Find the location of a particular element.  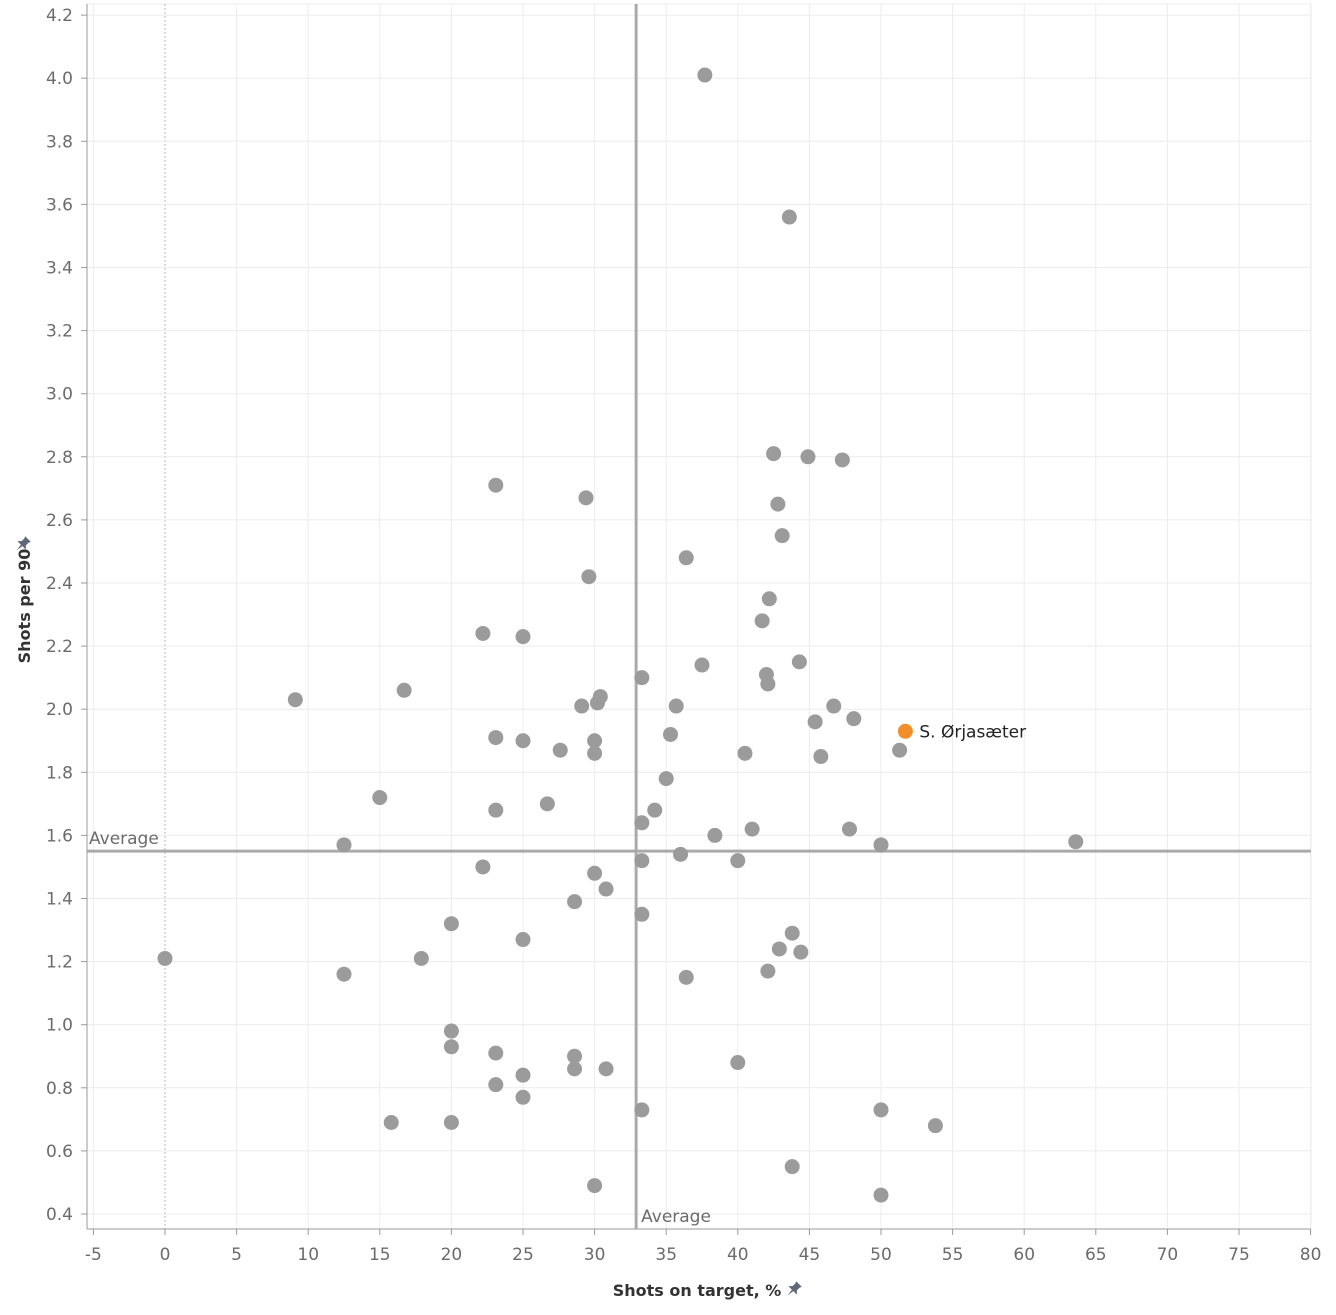

highlight-group: S. Ørjasæter is located at coordinates (961, 732).